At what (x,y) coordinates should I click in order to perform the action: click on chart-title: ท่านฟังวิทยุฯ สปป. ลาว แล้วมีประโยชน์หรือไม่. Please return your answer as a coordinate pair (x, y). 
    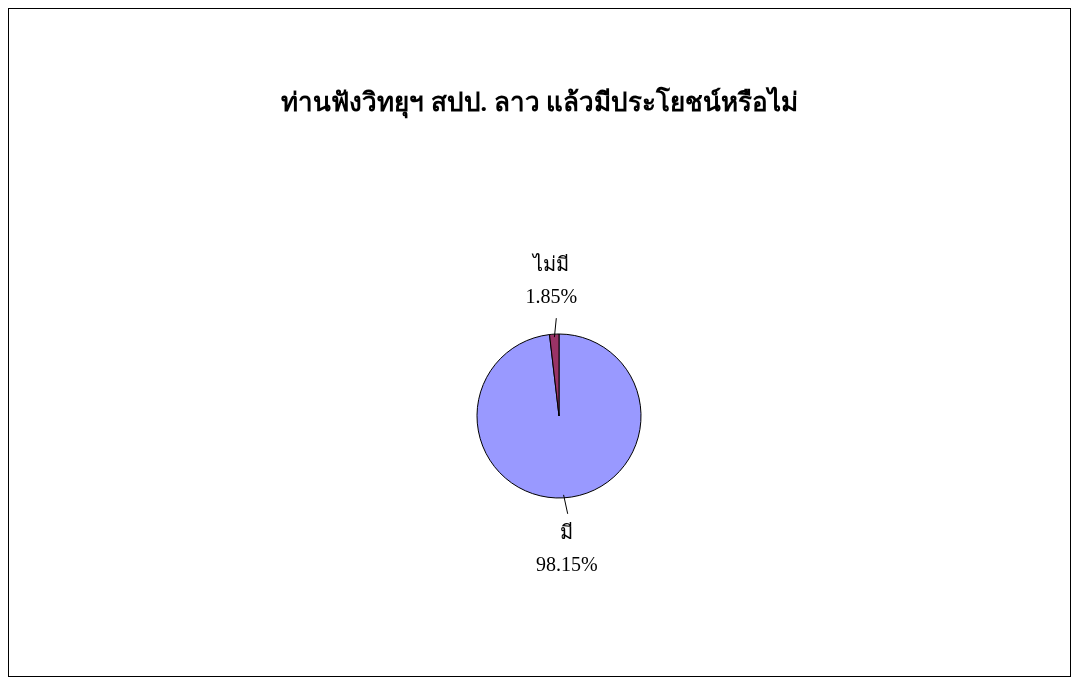
    Looking at the image, I should click on (539, 102).